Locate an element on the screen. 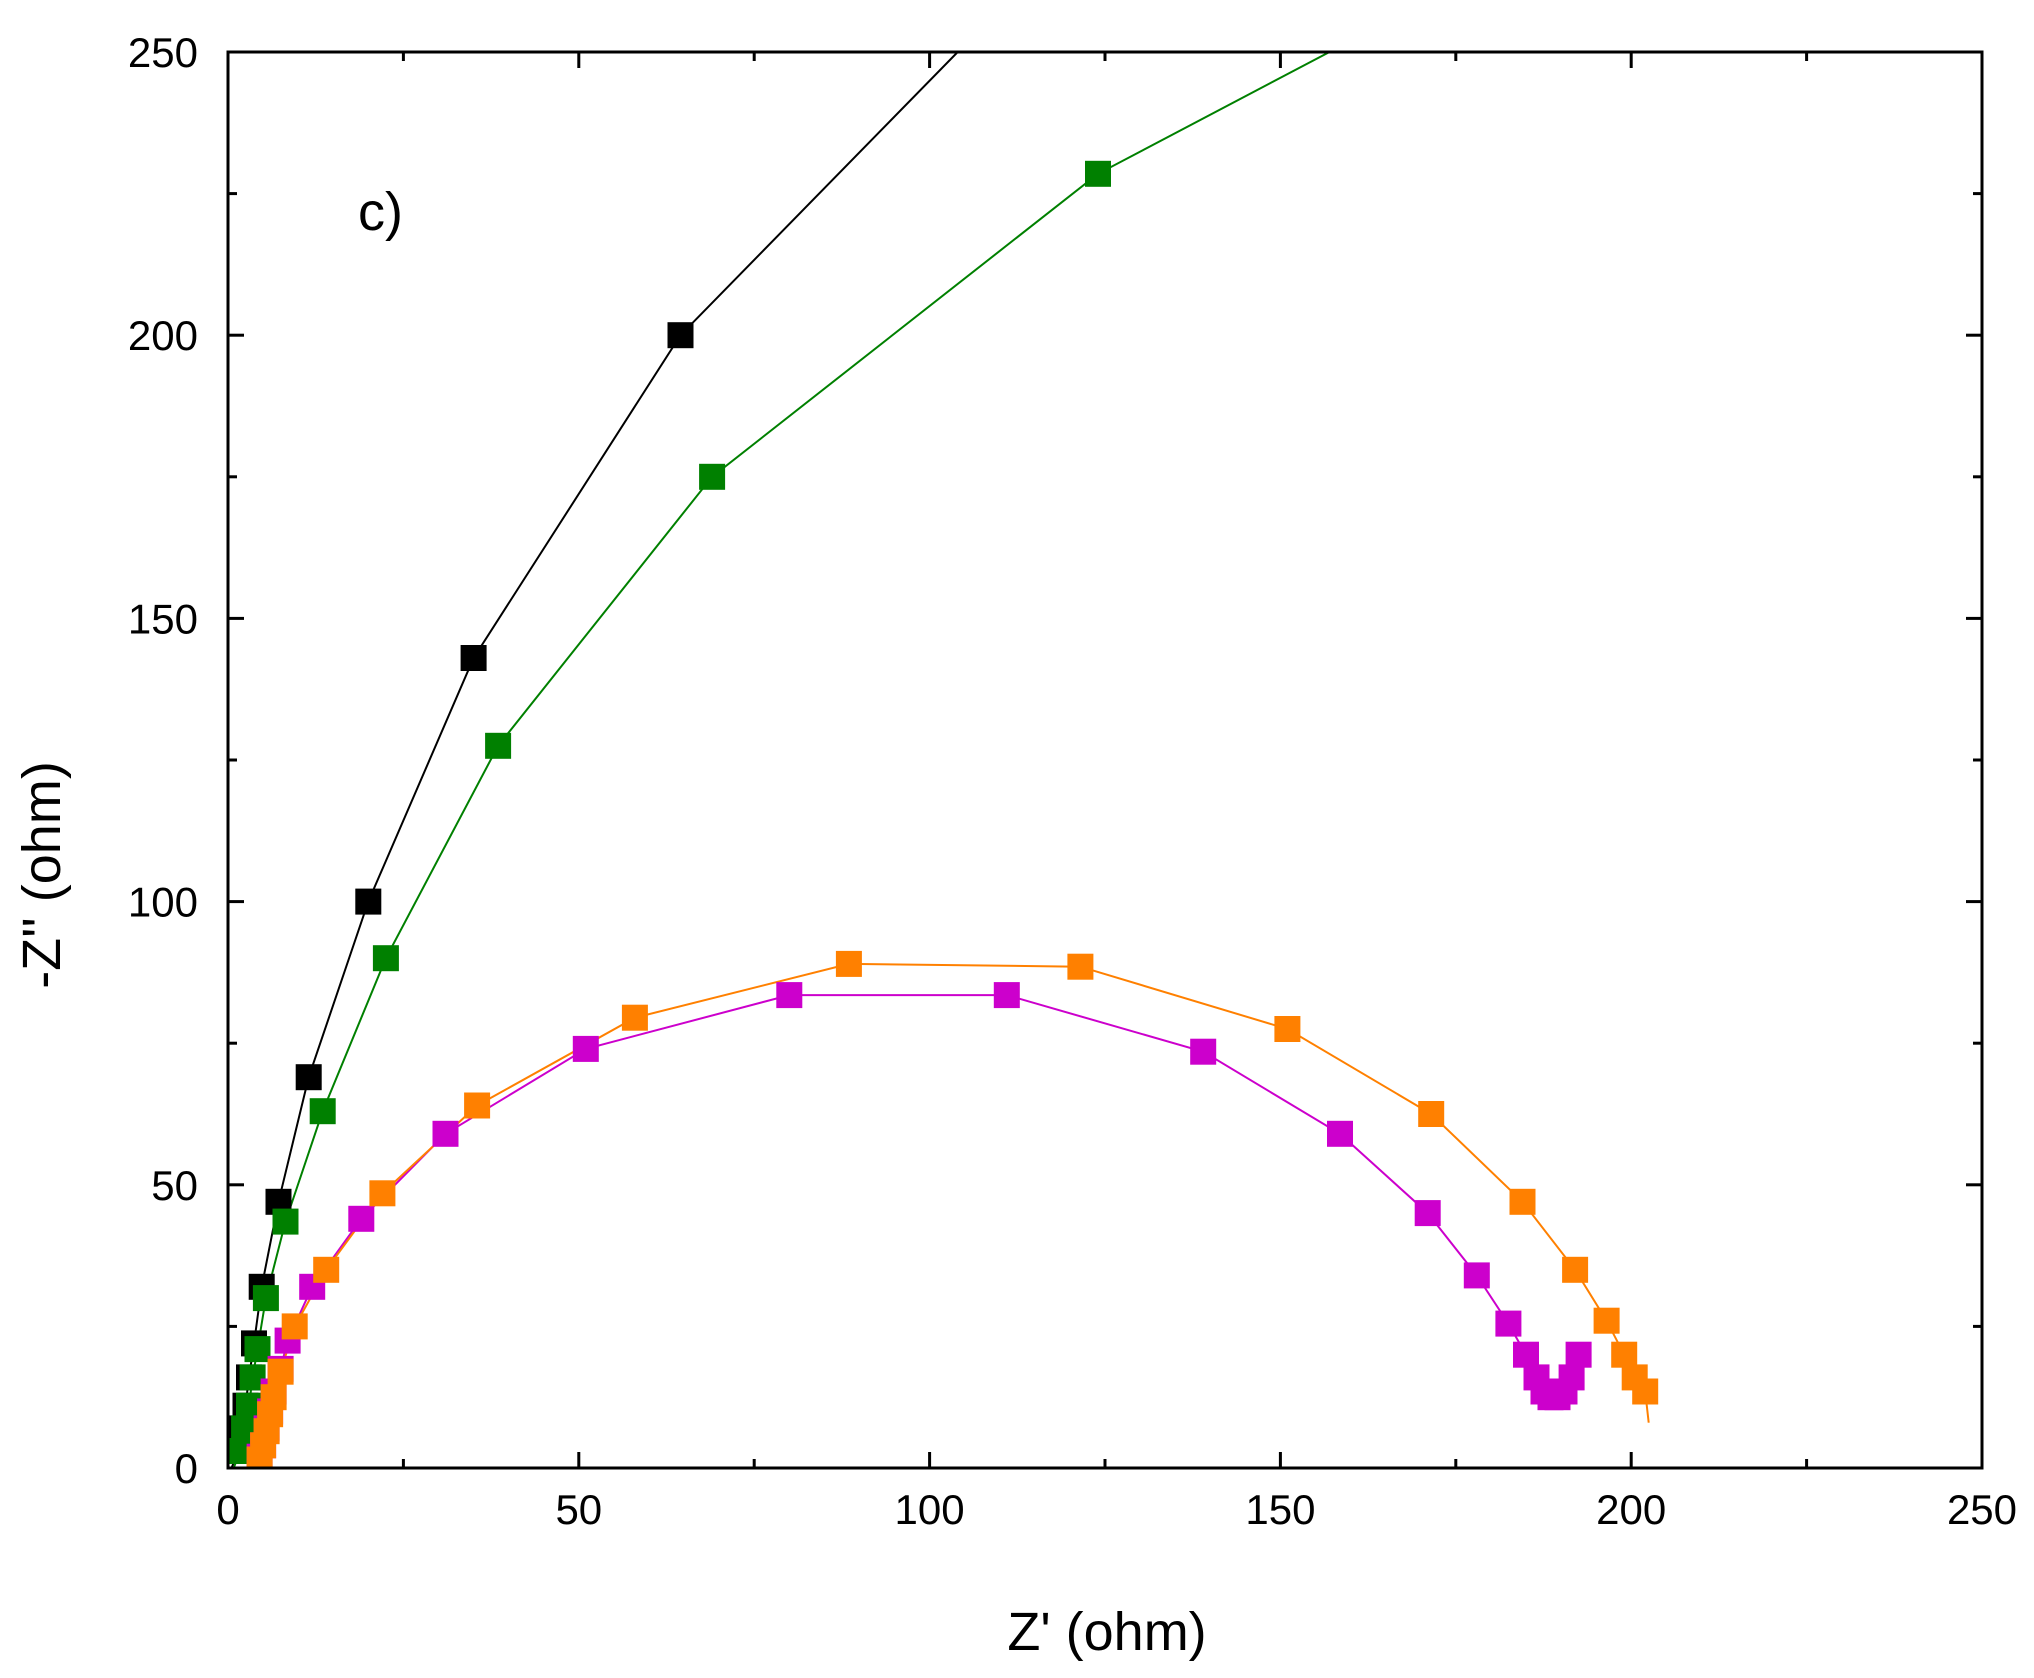  x-axis-title: Z' (ohm) is located at coordinates (1106, 1632).